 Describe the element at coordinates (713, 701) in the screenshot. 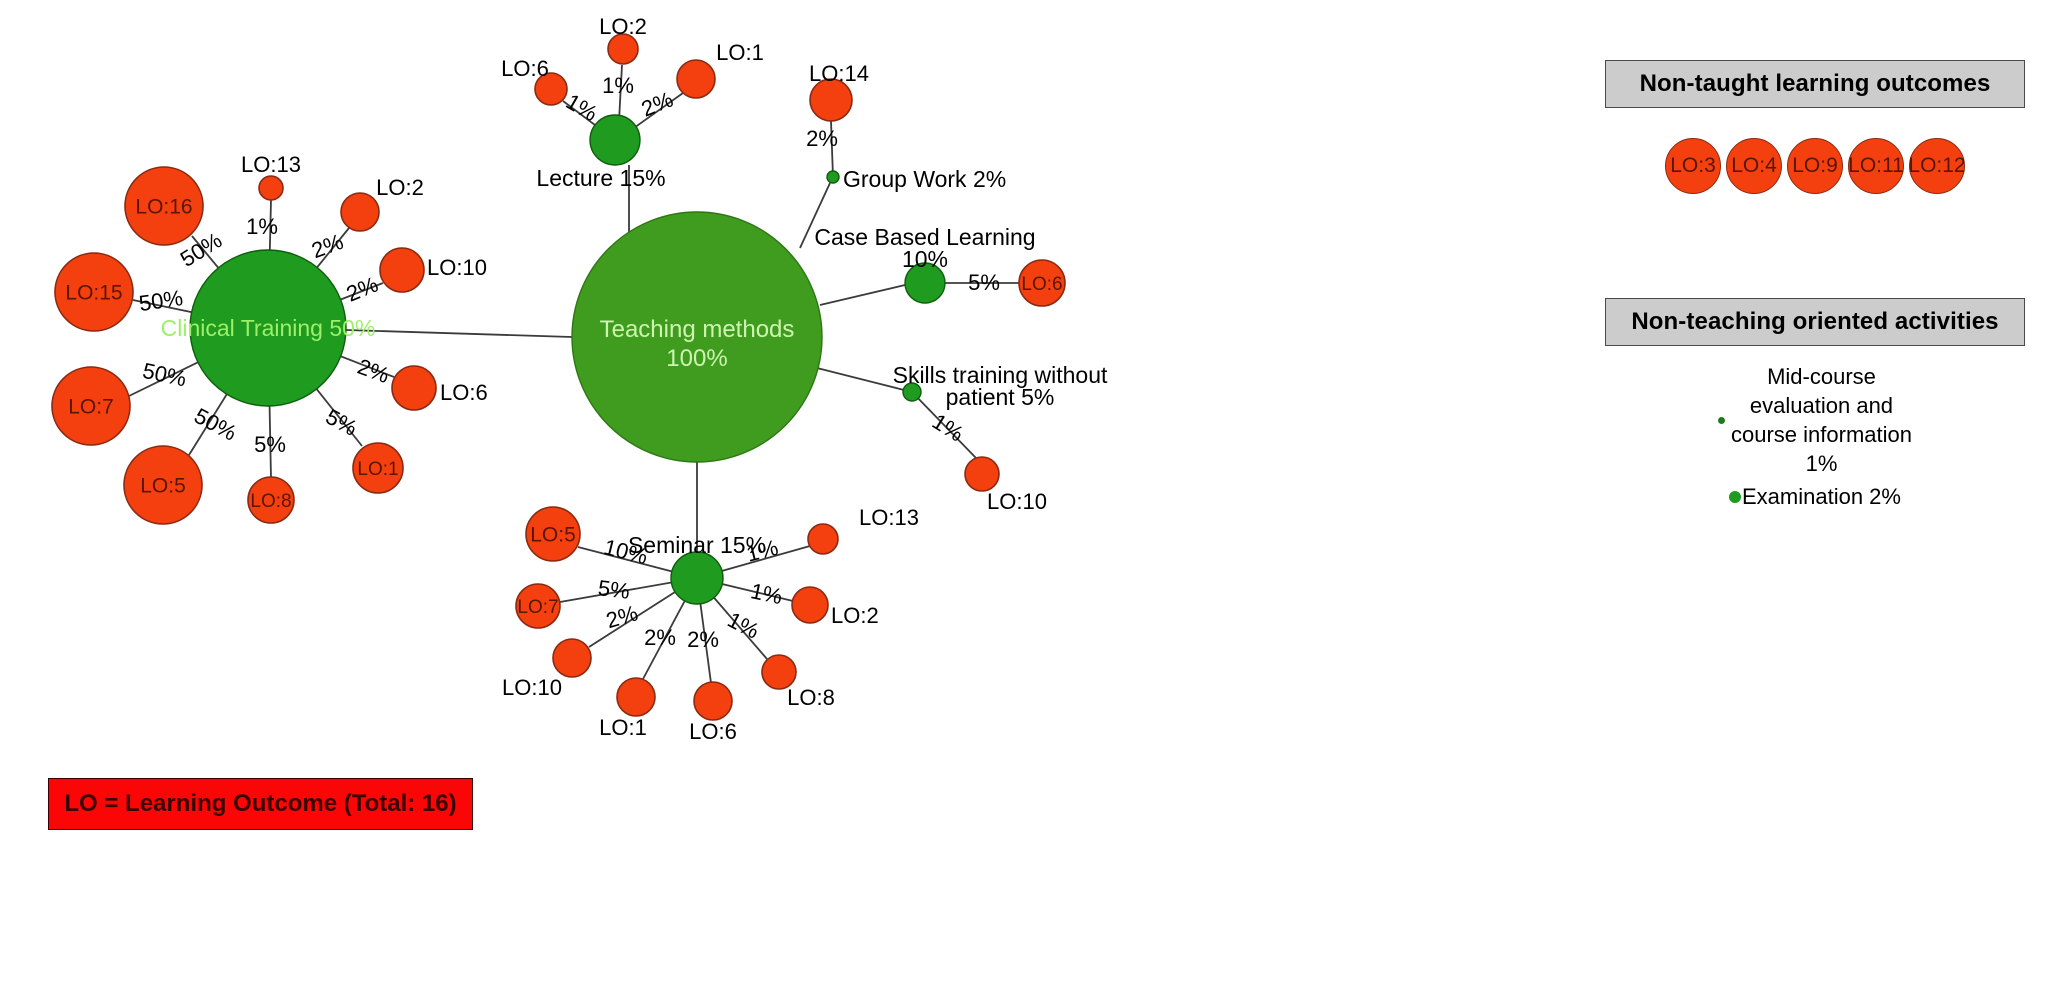

I see `sem-lo6-circle` at that location.